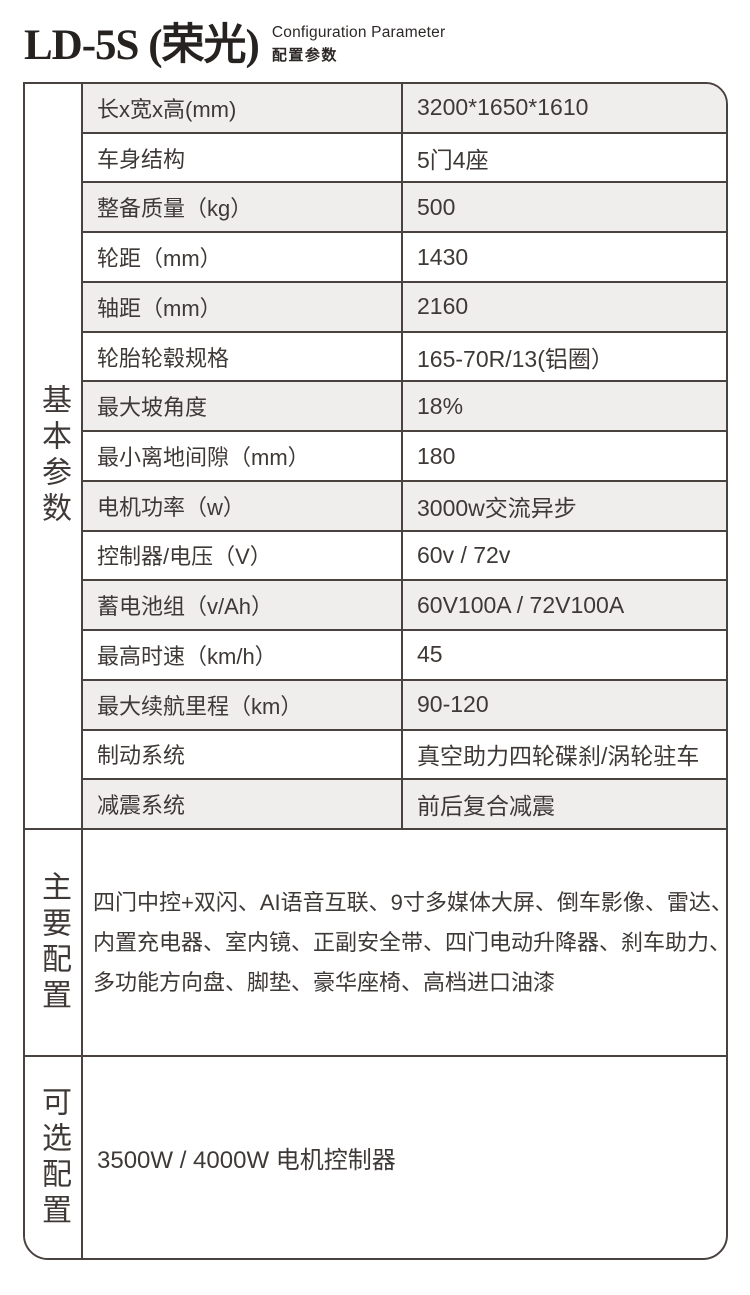  I want to click on spec-row-label: 整备质量（kg）, so click(243, 207).